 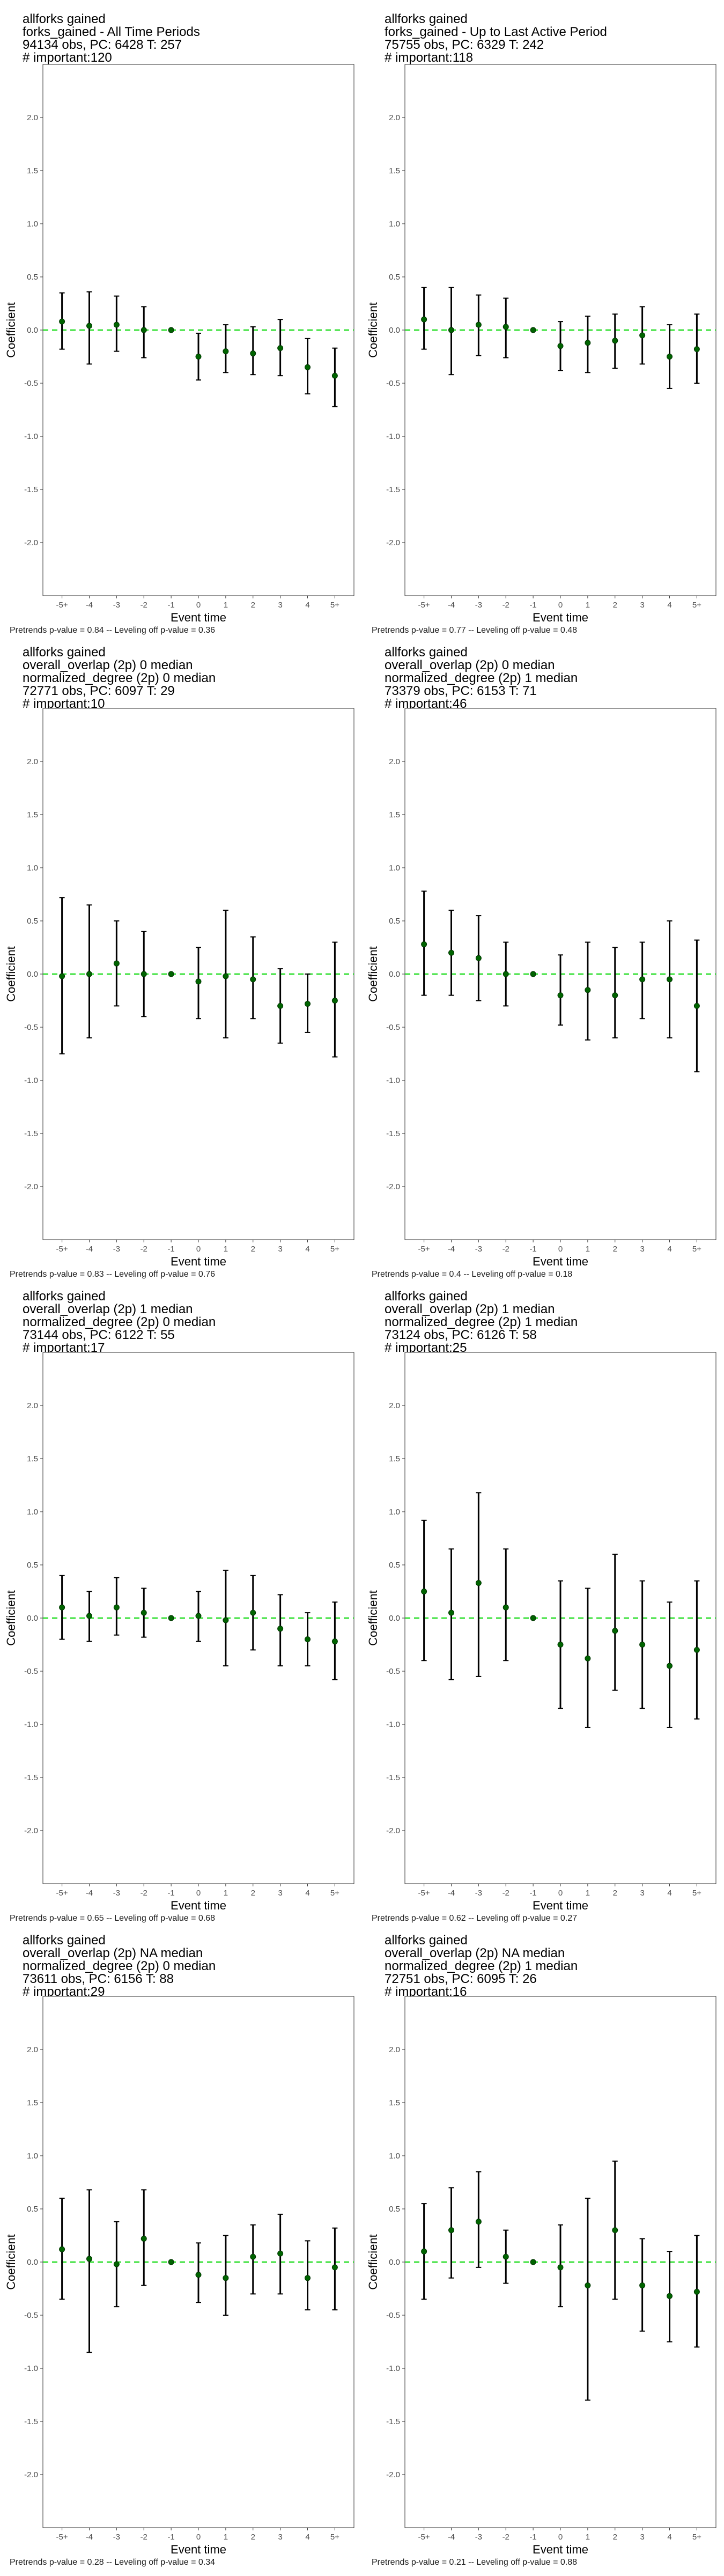 What do you see at coordinates (99, 691) in the screenshot?
I see `chart-title-line: 72771 obs, PC: 6097 T: 29` at bounding box center [99, 691].